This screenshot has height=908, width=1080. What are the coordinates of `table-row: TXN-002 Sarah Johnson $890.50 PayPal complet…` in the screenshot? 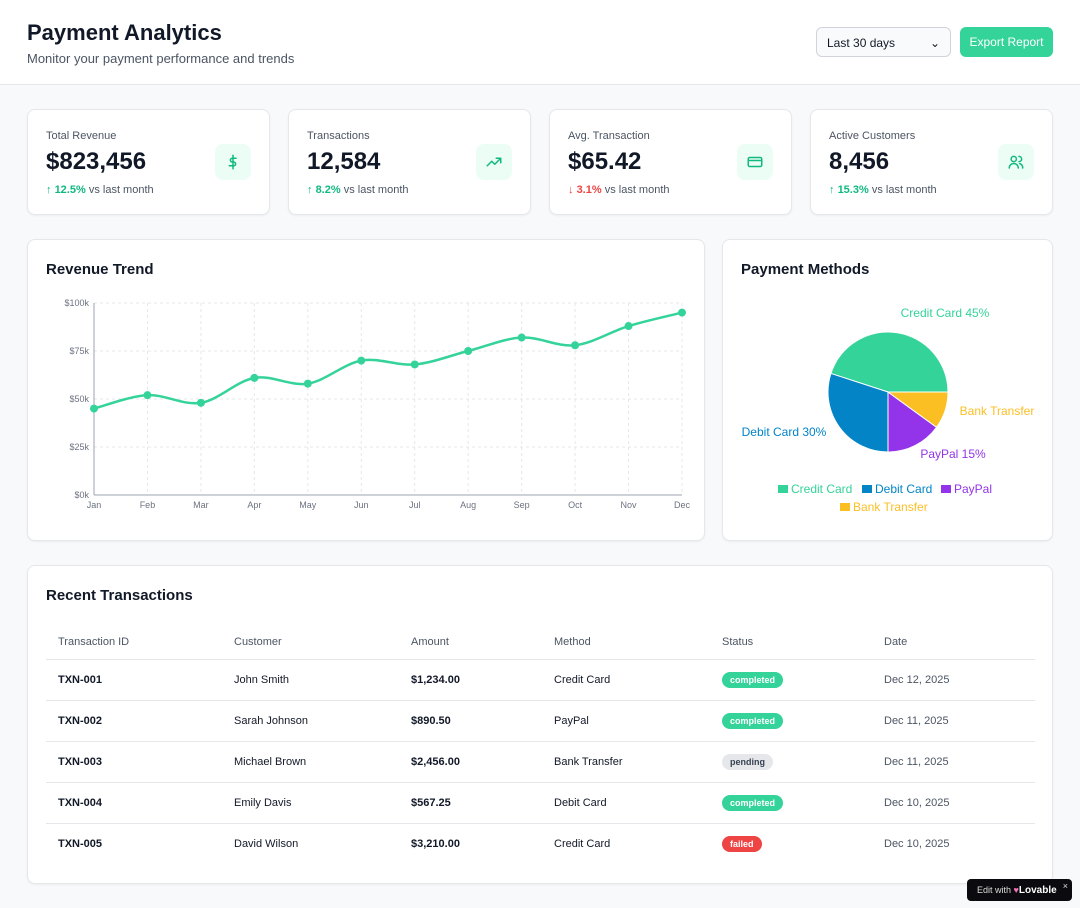 It's located at (540, 721).